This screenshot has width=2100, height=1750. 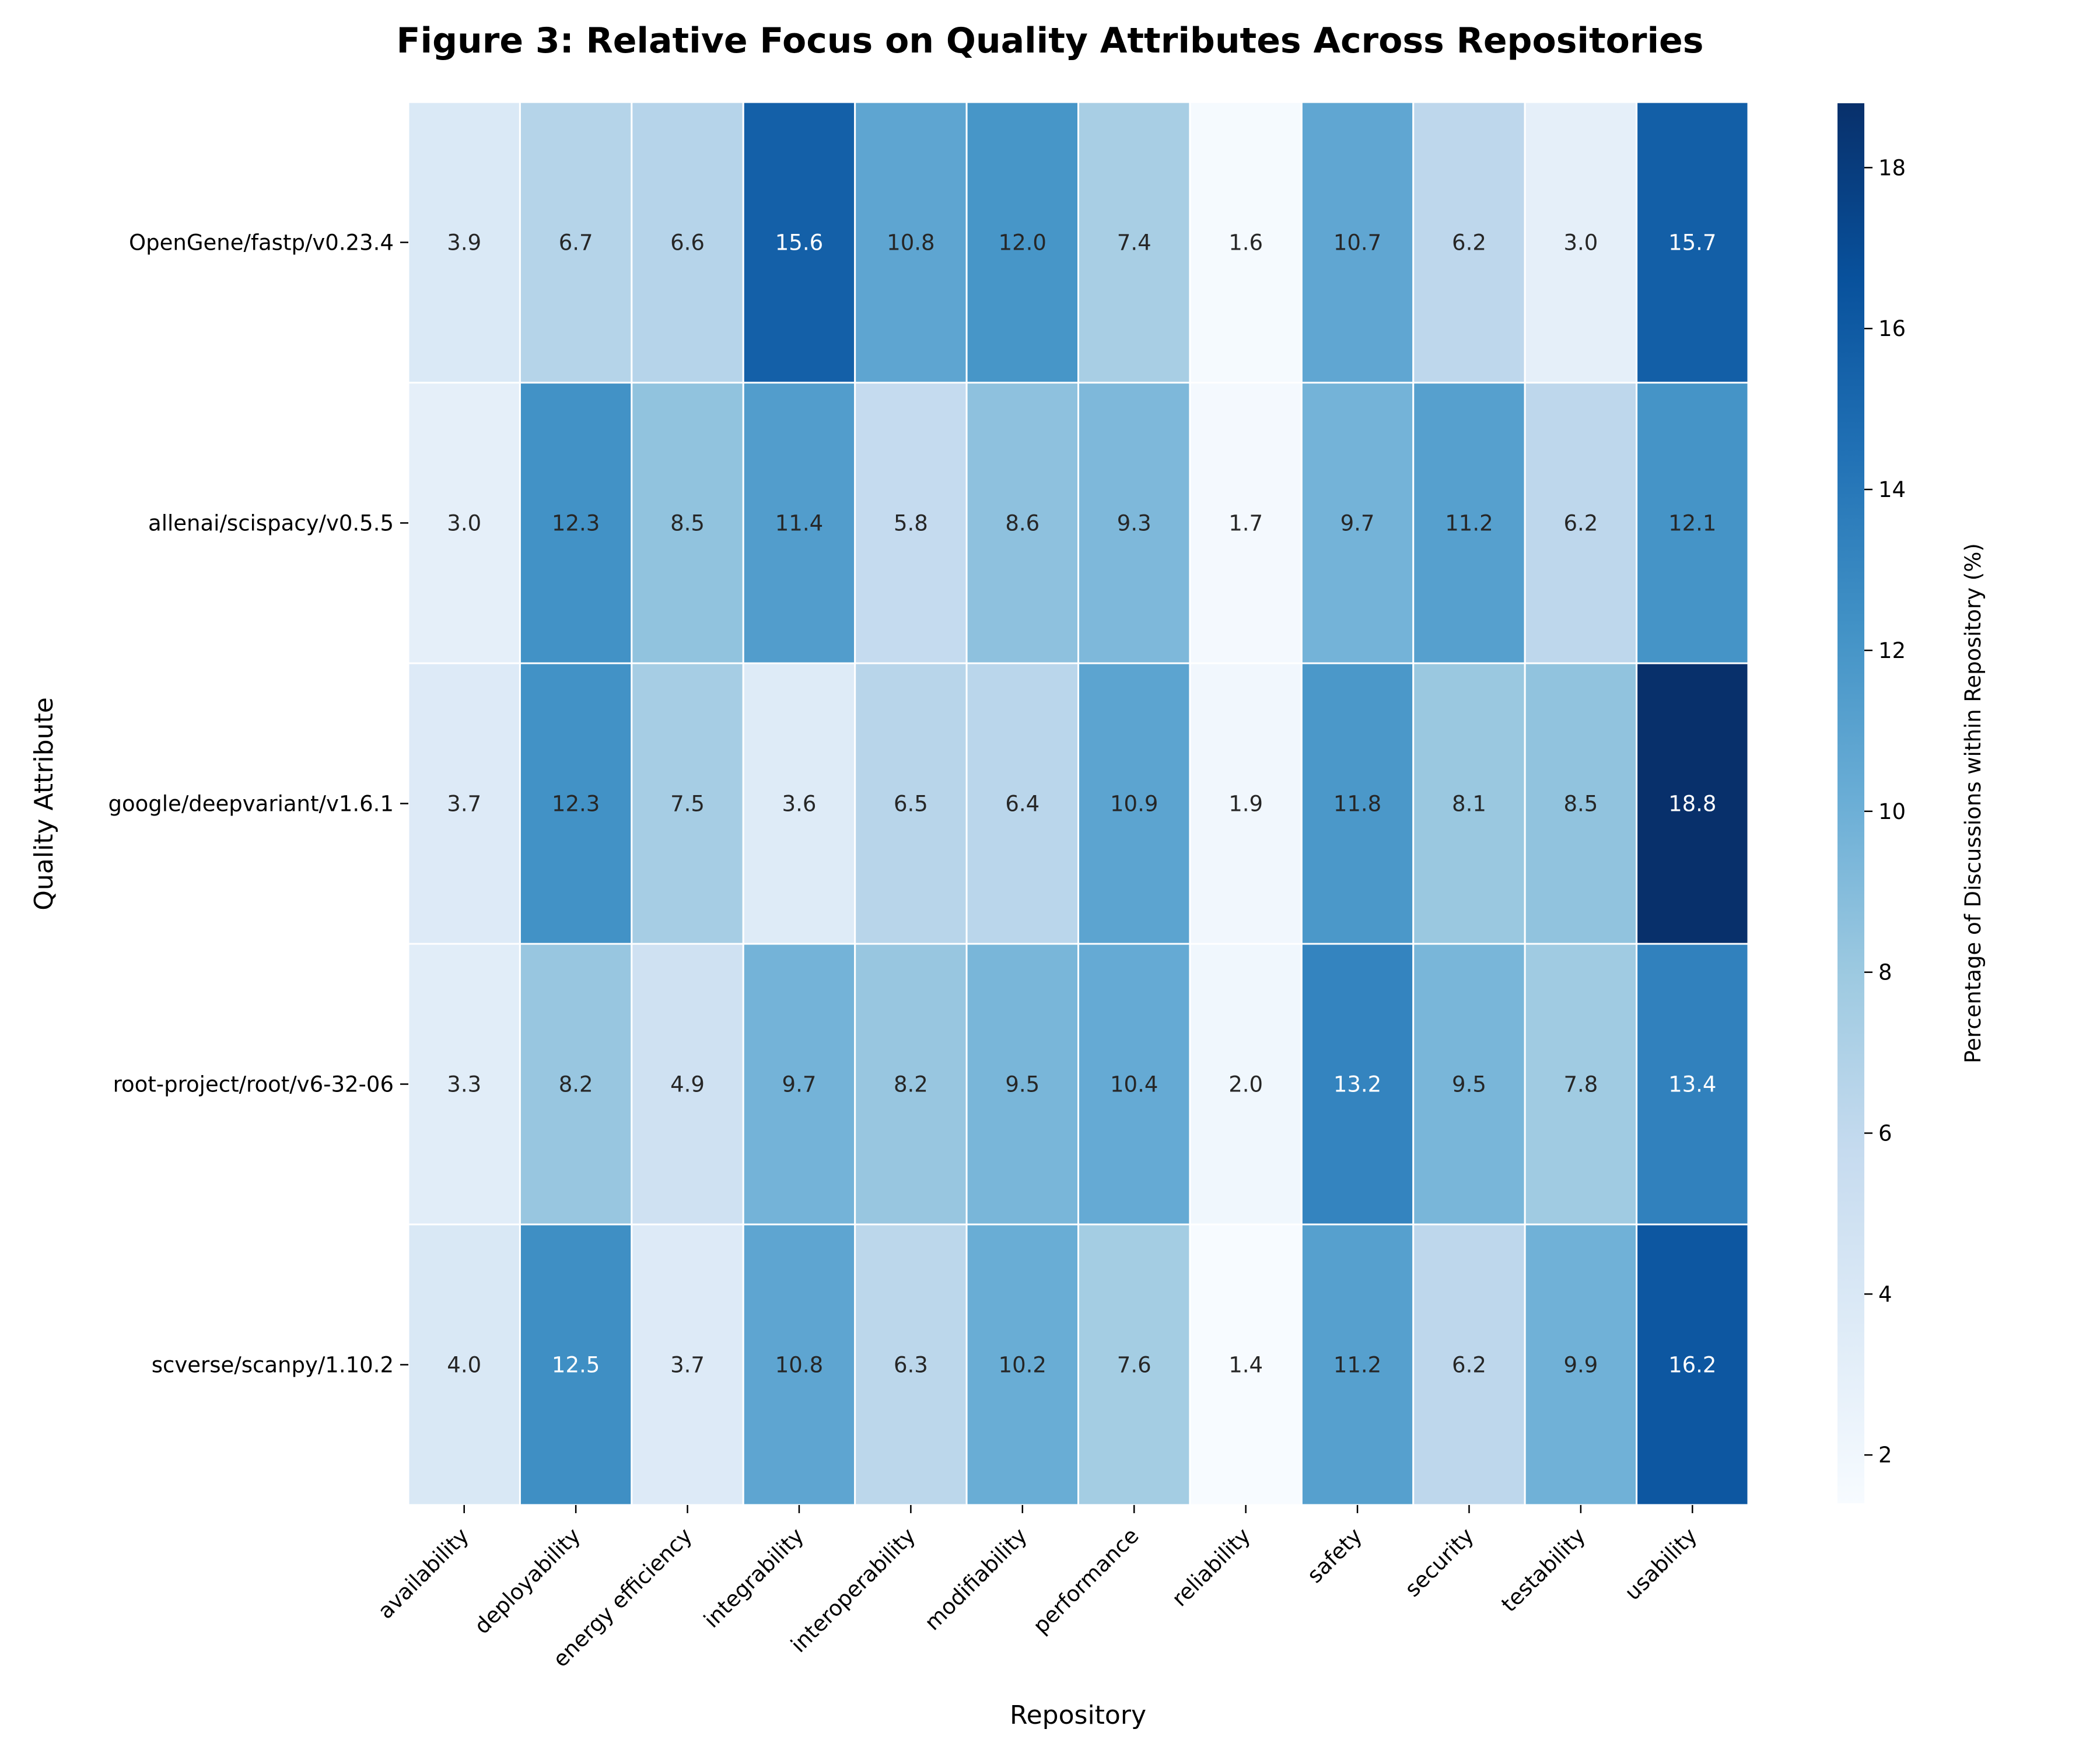 What do you see at coordinates (753, 1578) in the screenshot?
I see `x-tick-label-integrability: integrability` at bounding box center [753, 1578].